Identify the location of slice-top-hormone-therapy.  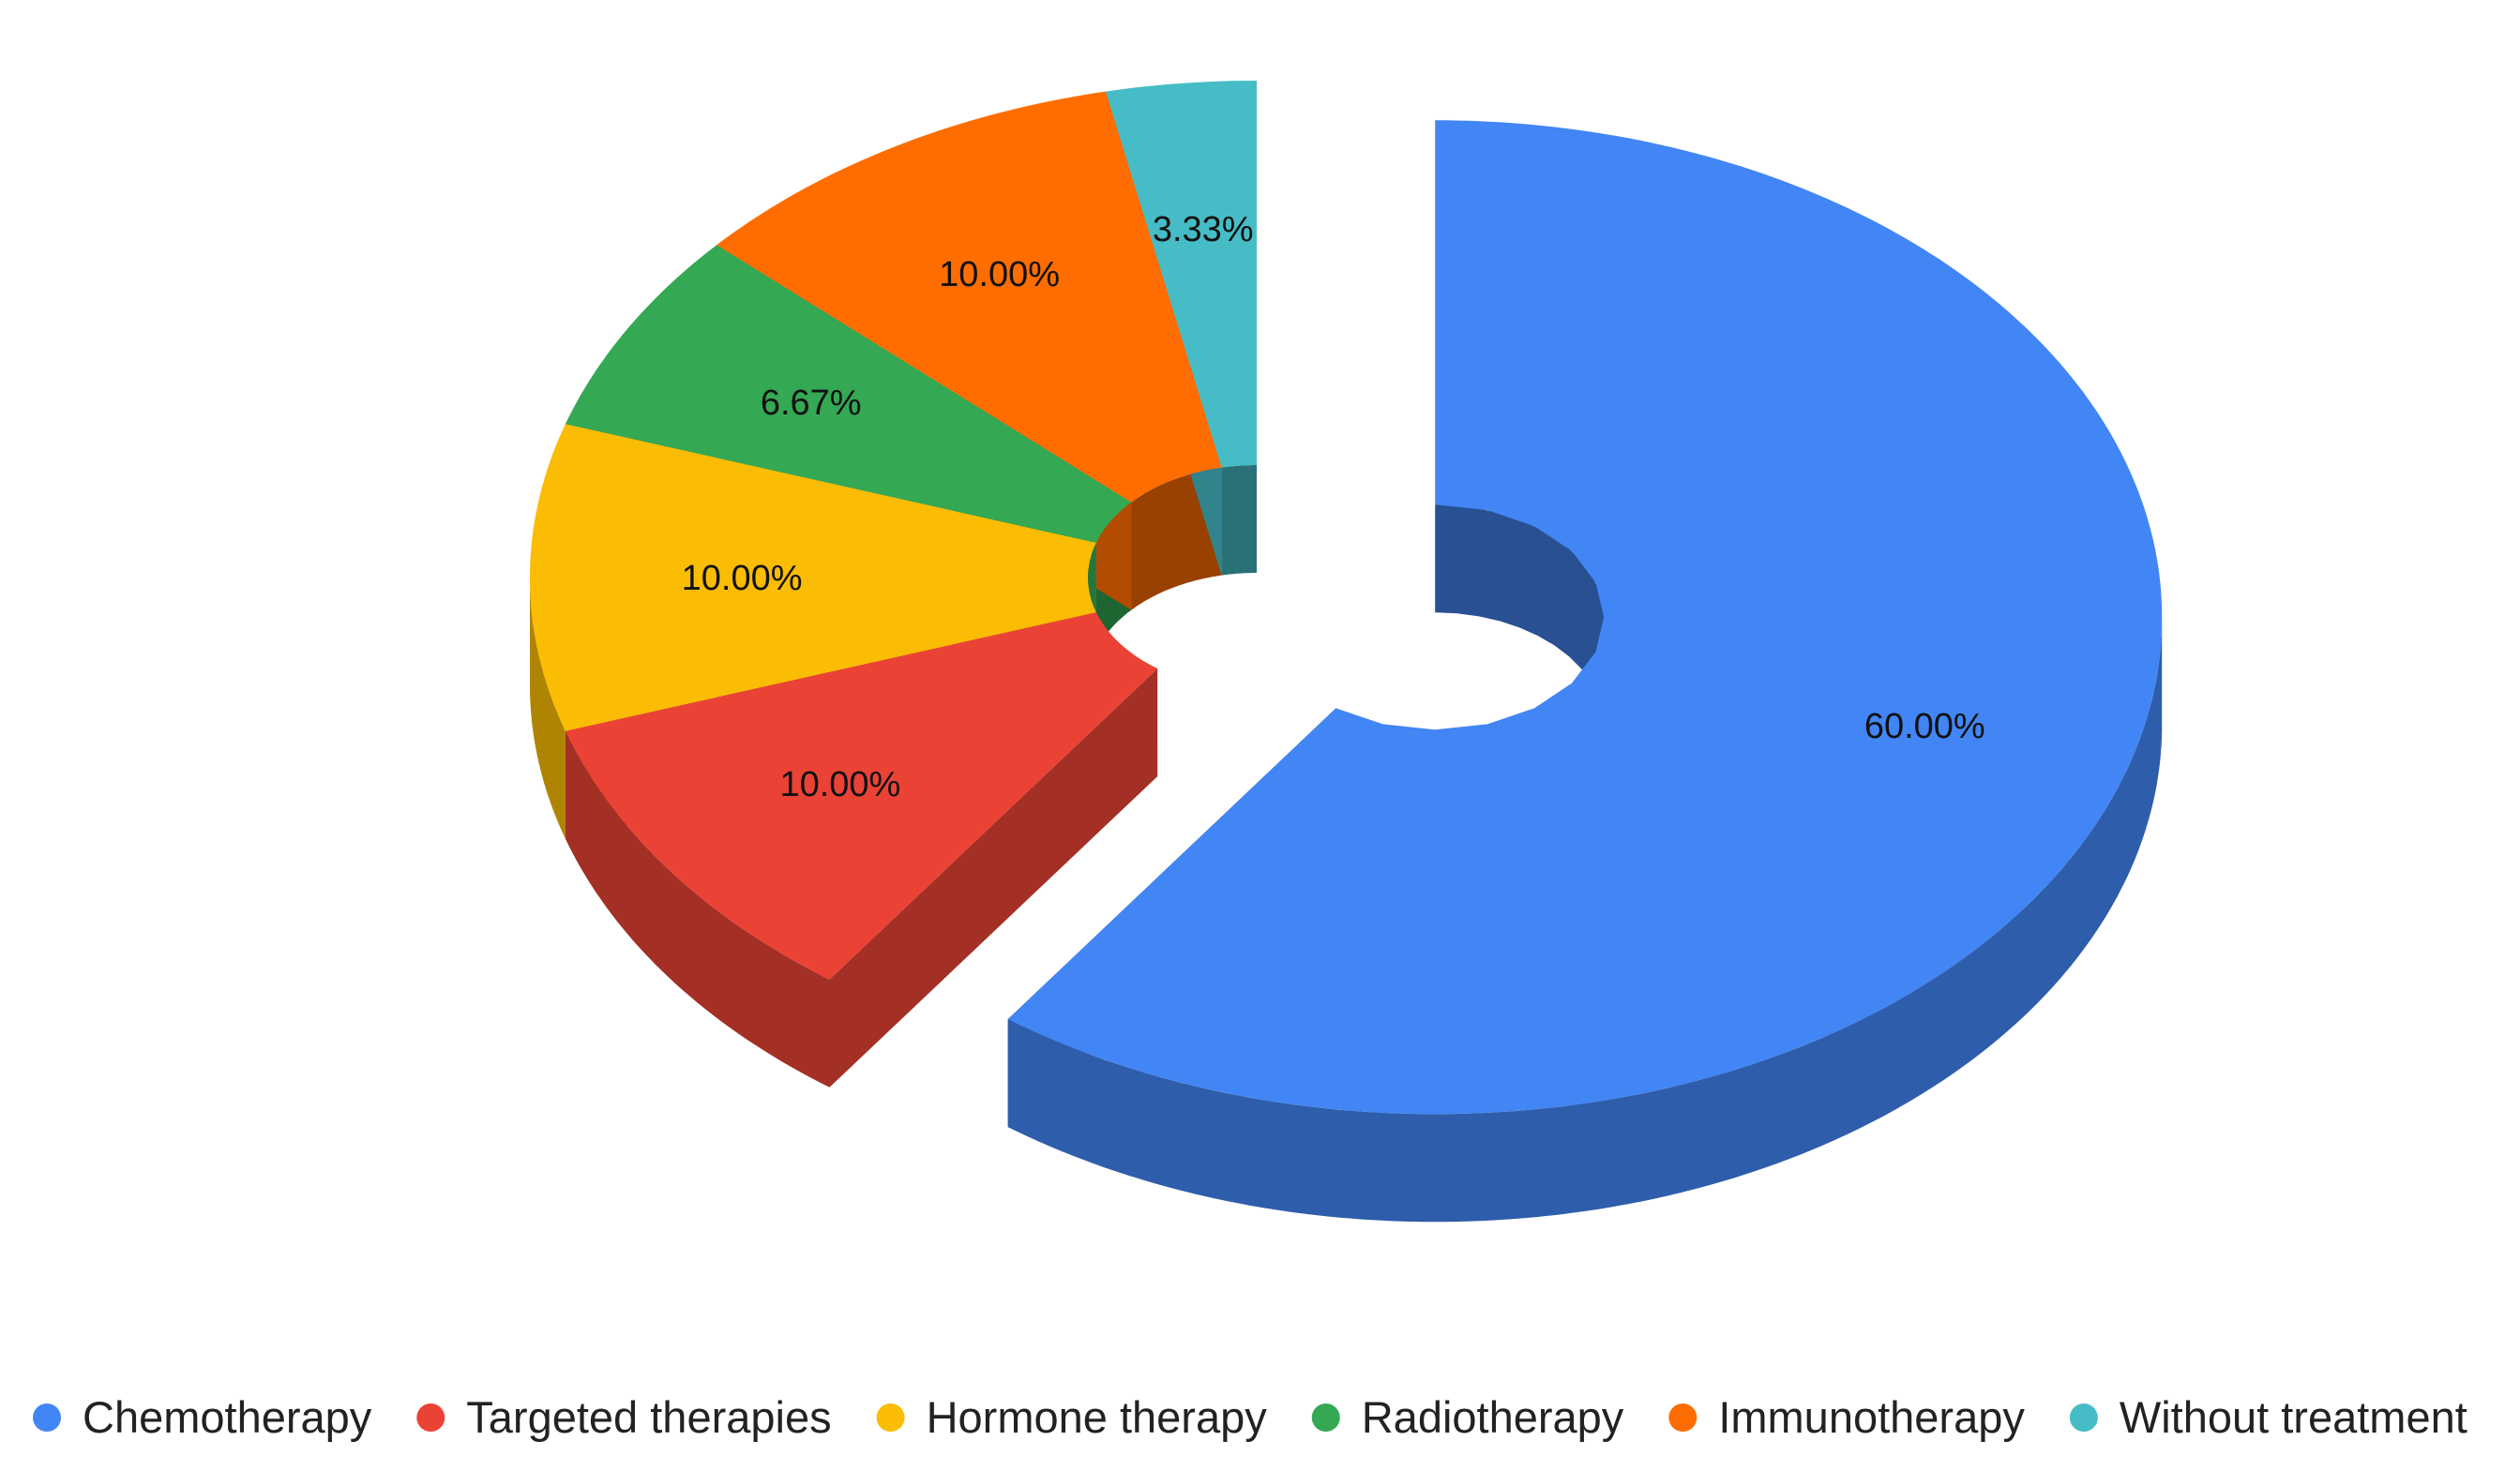
(813, 577).